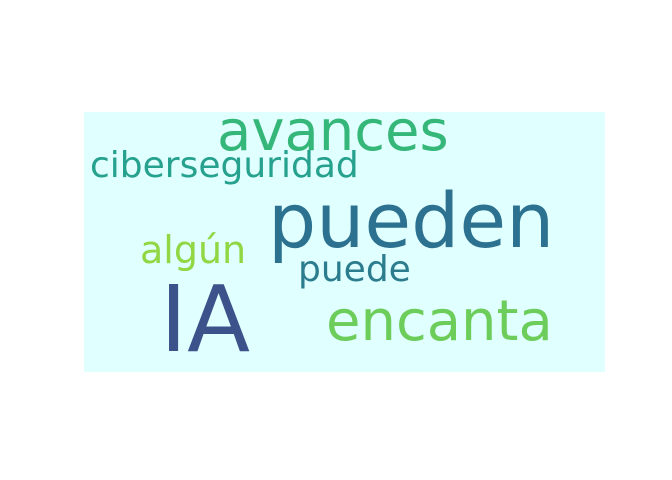  I want to click on word-ciberseguridad: ciberseguridad, so click(224, 165).